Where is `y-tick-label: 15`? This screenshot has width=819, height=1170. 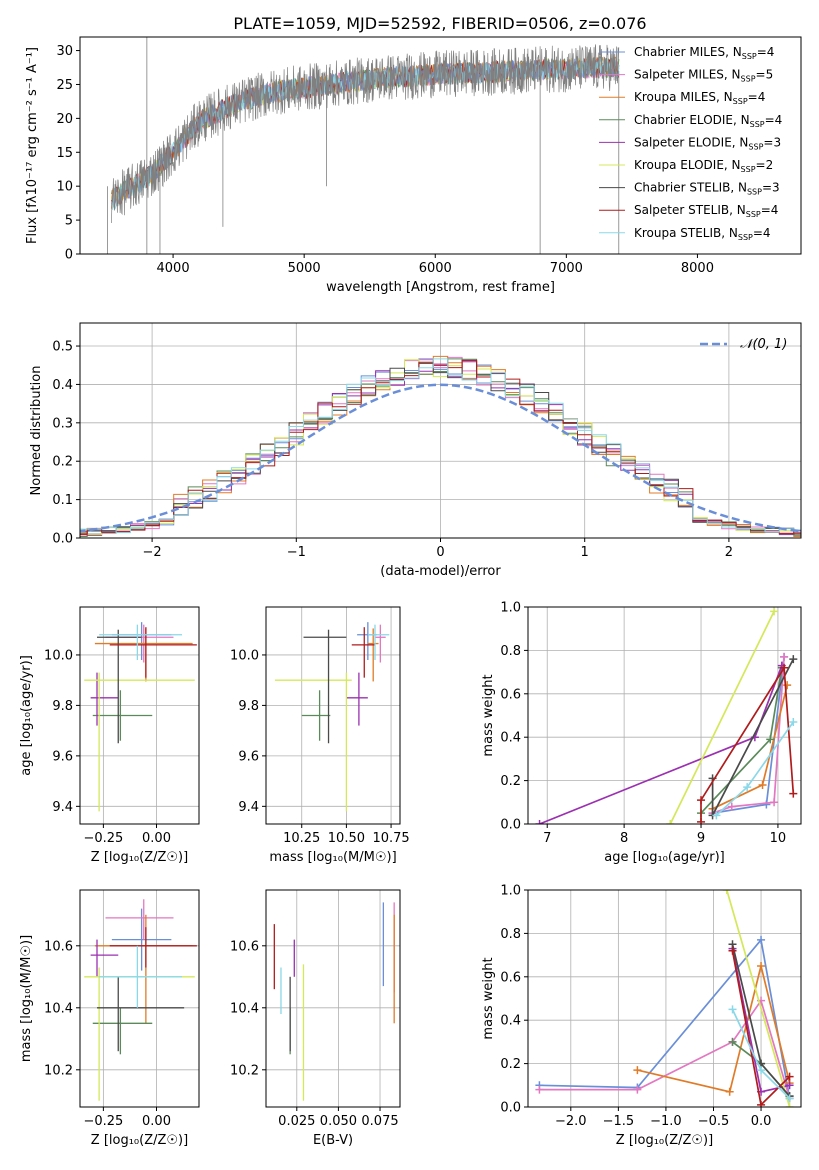
y-tick-label: 15 is located at coordinates (64, 153).